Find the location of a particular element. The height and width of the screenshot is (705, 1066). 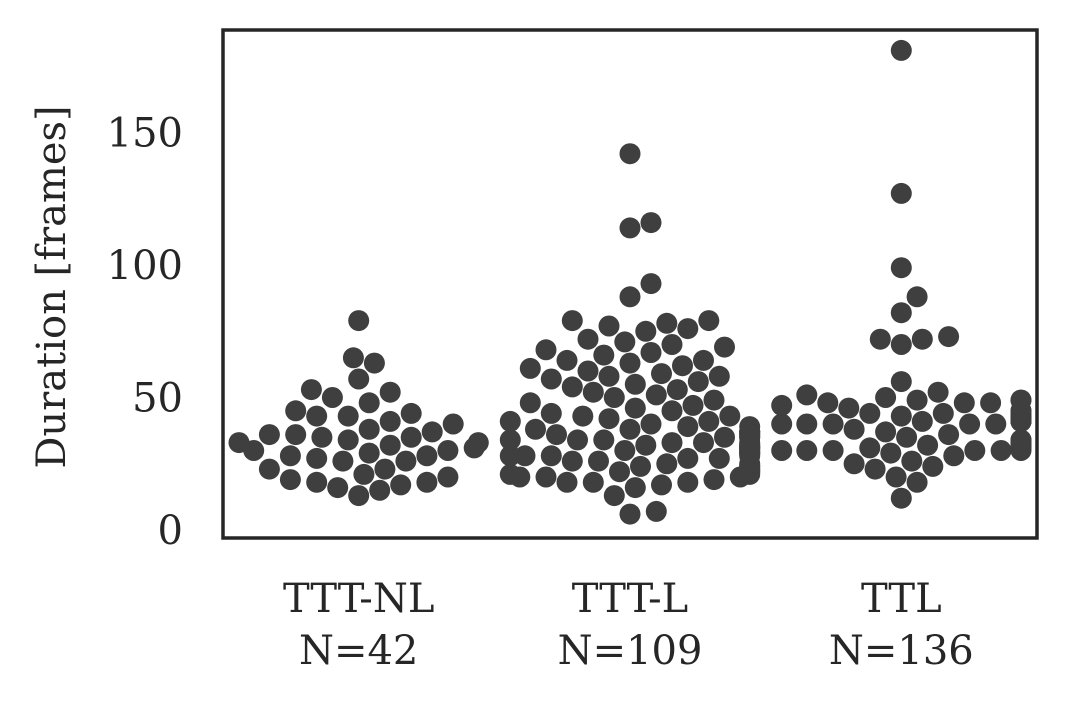

y-axis-ticks: 0 50 100 150 is located at coordinates (145, 333).